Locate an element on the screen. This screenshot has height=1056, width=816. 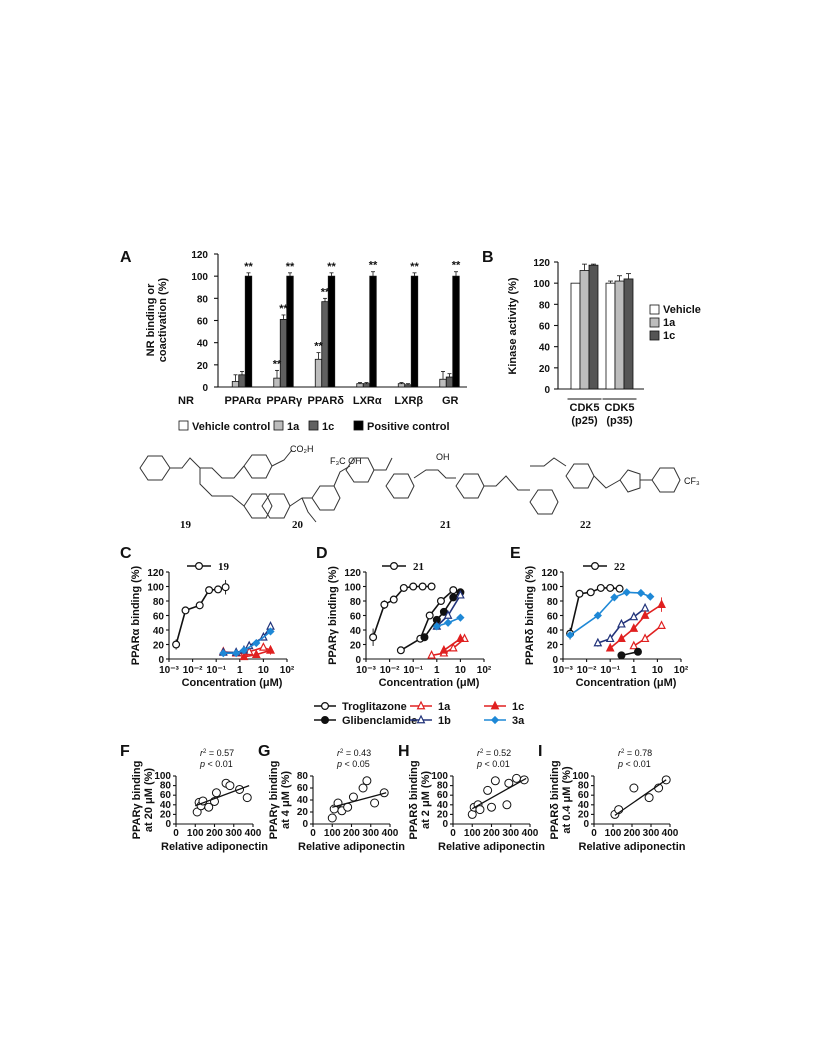
chart-d-point-Troglitazone is located at coordinates (400, 650).